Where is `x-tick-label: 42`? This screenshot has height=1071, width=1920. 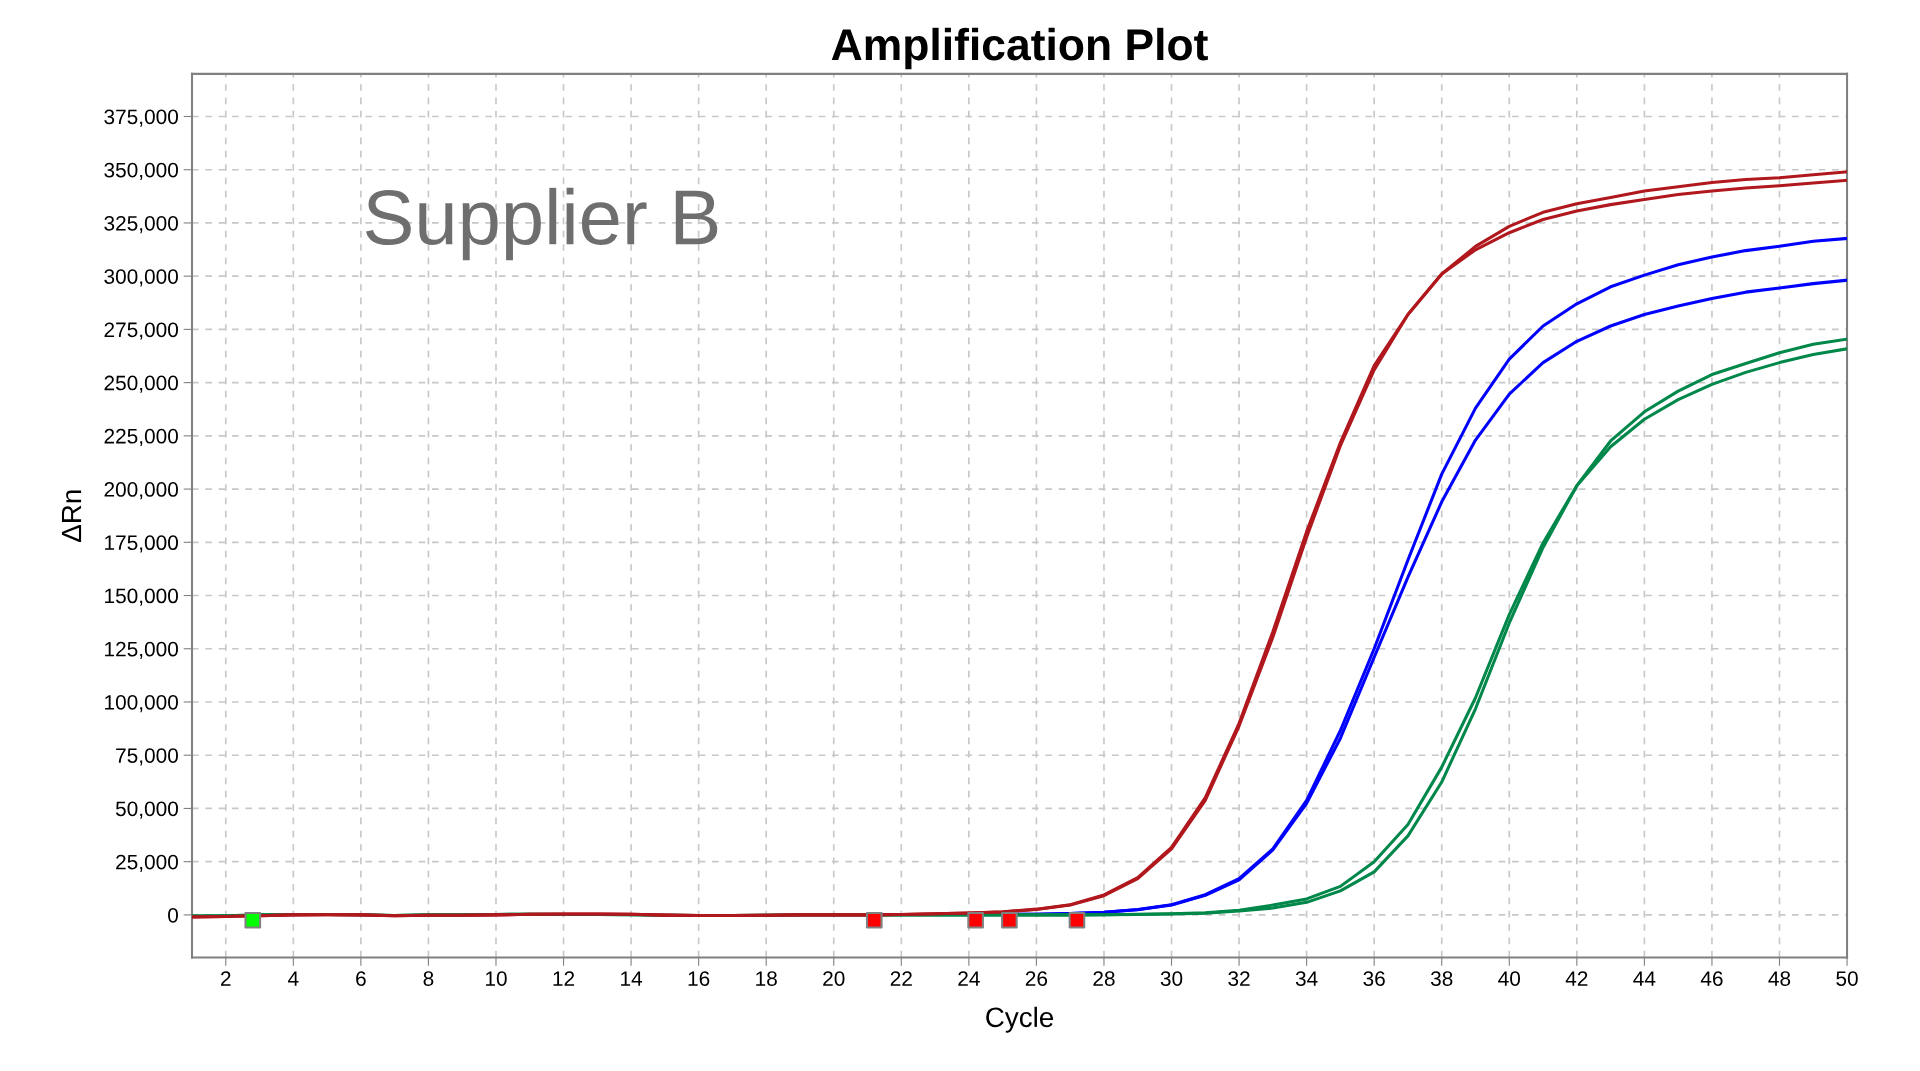
x-tick-label: 42 is located at coordinates (1576, 978).